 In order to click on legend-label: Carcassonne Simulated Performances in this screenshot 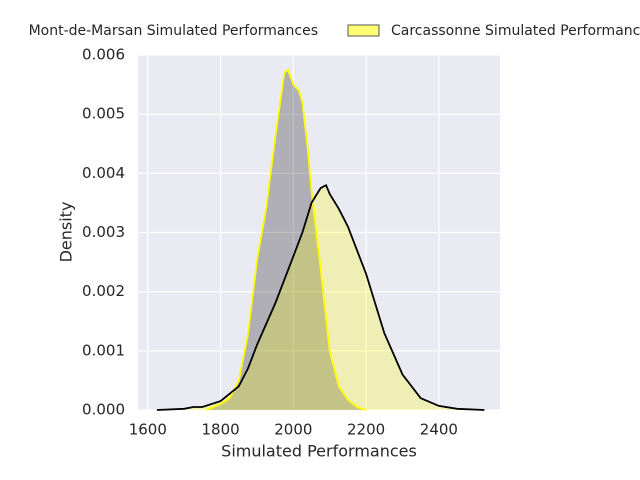, I will do `click(515, 31)`.